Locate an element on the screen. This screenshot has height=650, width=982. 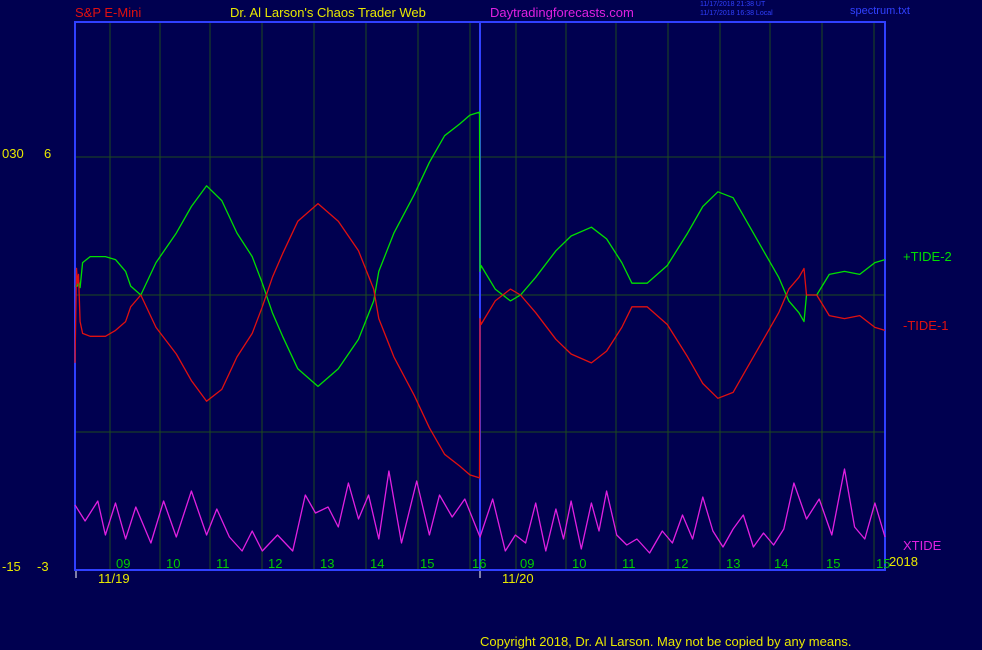
header-site: Daytradingforecasts.com is located at coordinates (562, 12).